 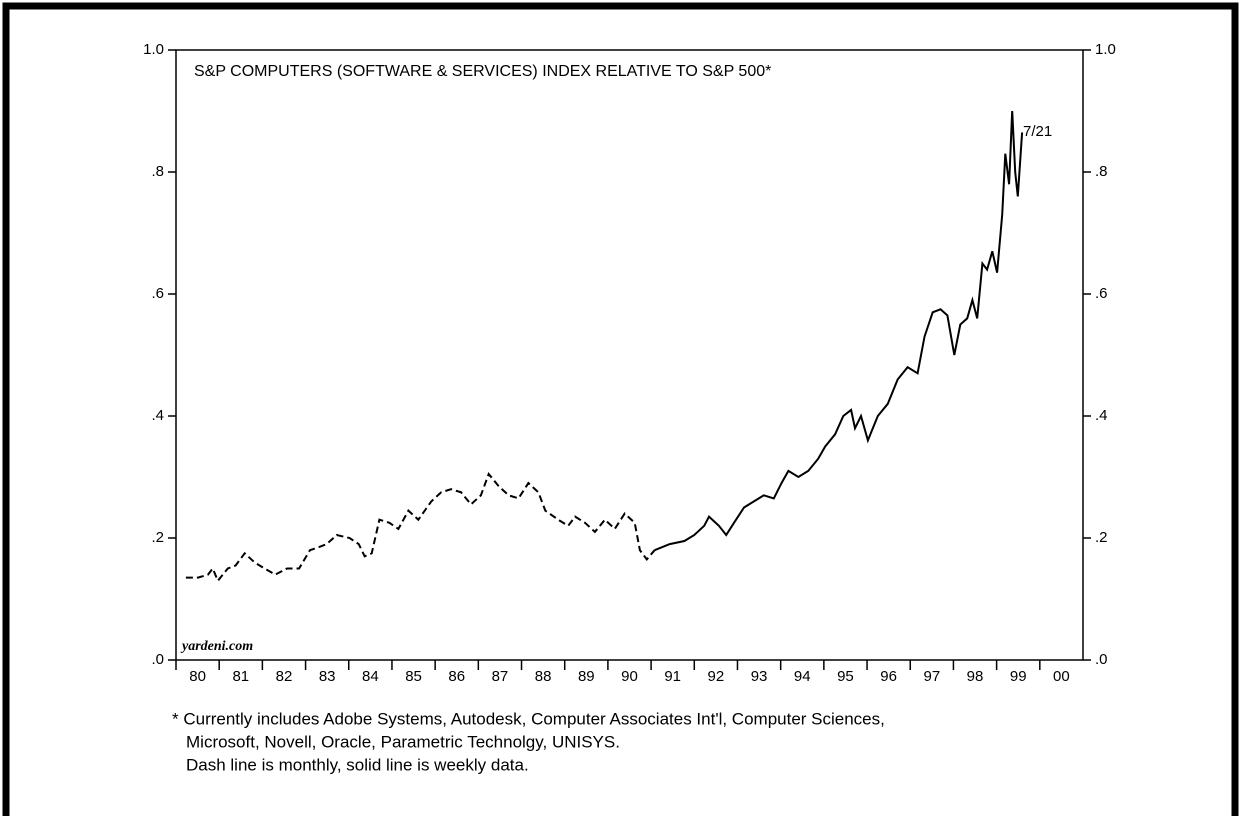 I want to click on x-tick-label: 89, so click(x=586, y=676).